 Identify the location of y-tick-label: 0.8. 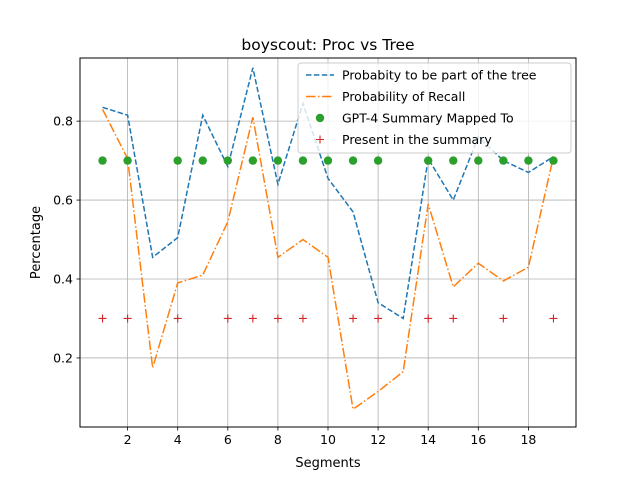
(63, 121).